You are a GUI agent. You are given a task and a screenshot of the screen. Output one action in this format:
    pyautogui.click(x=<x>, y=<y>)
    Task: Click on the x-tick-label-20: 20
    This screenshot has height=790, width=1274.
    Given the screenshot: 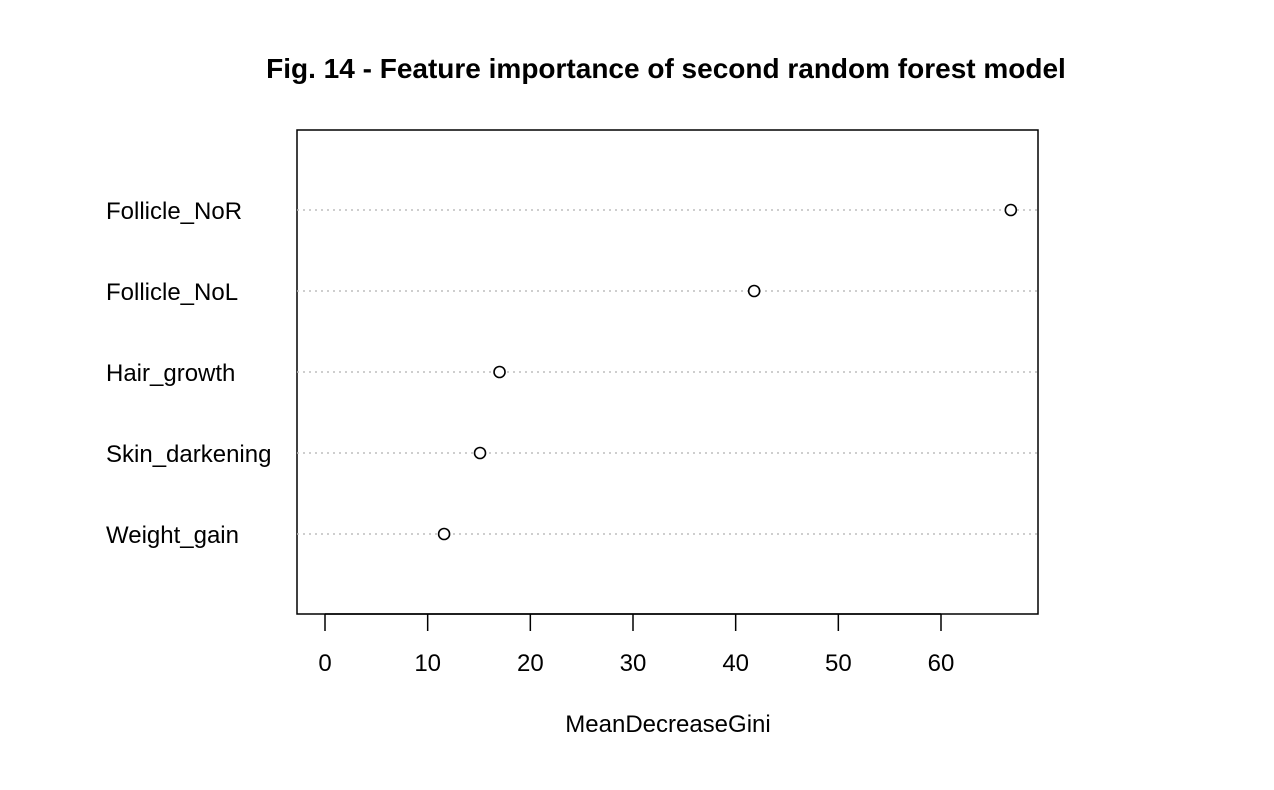 What is the action you would take?
    pyautogui.click(x=530, y=663)
    